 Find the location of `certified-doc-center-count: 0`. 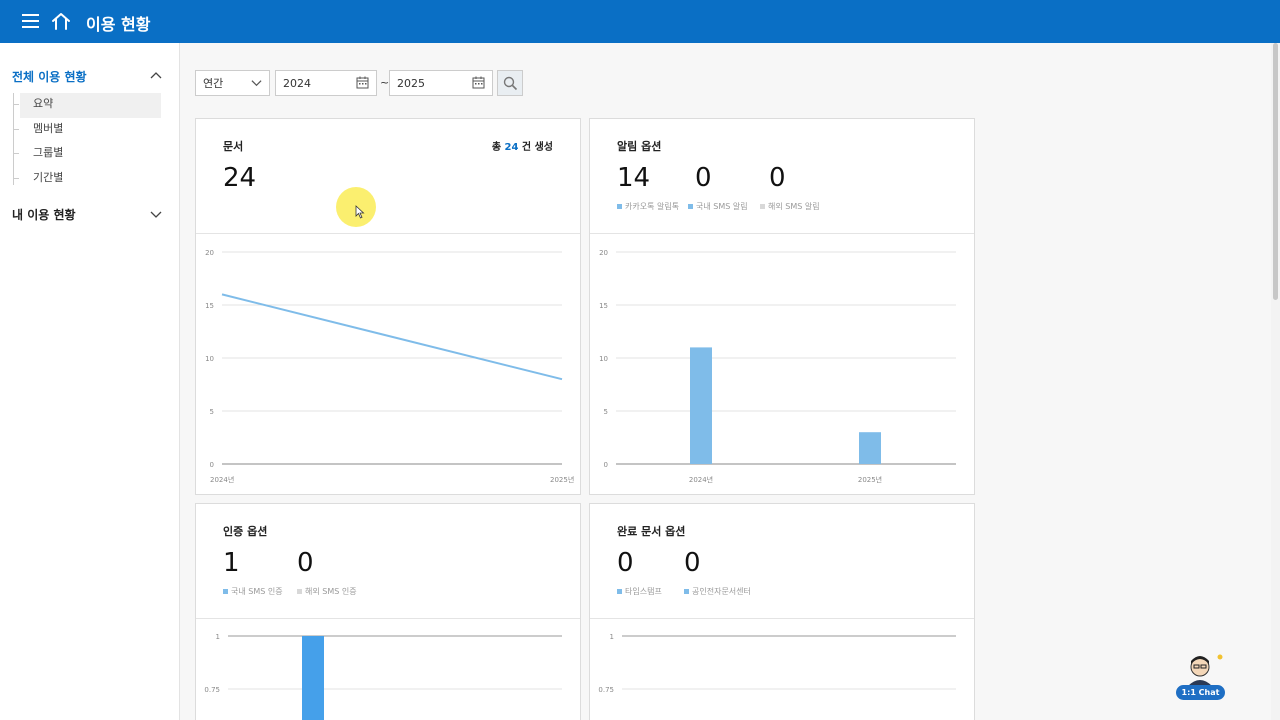

certified-doc-center-count: 0 is located at coordinates (692, 563).